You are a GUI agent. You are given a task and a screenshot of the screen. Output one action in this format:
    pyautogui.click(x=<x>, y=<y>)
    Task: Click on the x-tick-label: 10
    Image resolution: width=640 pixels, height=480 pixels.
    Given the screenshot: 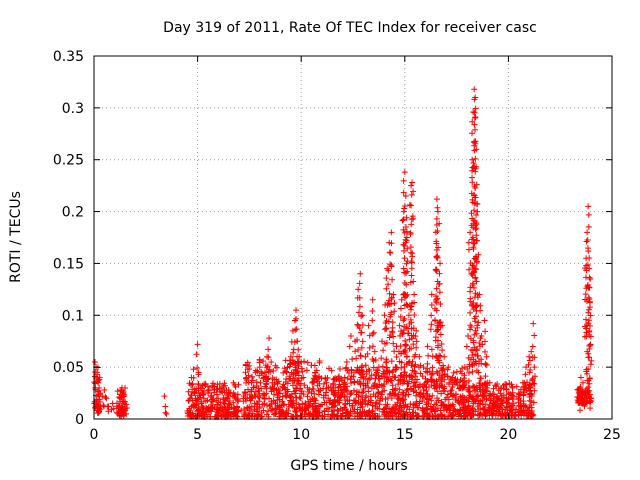 What is the action you would take?
    pyautogui.click(x=301, y=435)
    